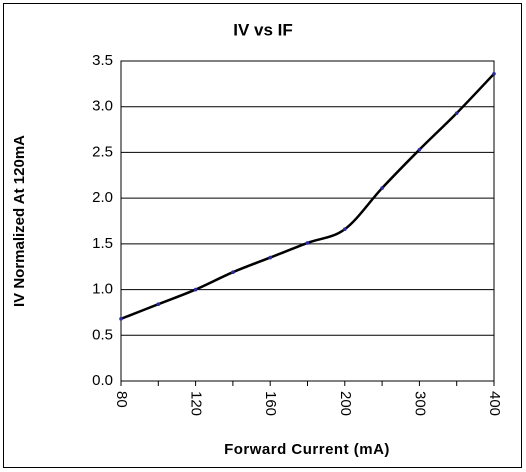 Image resolution: width=526 pixels, height=472 pixels. Describe the element at coordinates (121, 399) in the screenshot. I see `x-tick-label: 80` at that location.